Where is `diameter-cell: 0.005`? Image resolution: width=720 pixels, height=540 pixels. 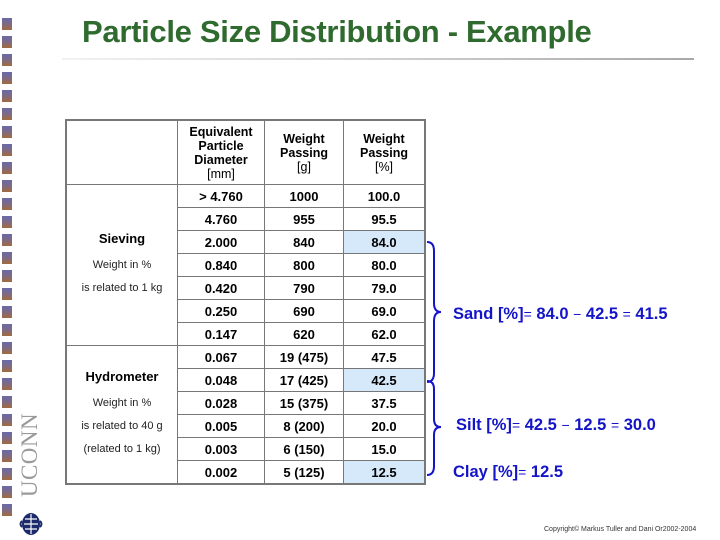
diameter-cell: 0.005 is located at coordinates (221, 426).